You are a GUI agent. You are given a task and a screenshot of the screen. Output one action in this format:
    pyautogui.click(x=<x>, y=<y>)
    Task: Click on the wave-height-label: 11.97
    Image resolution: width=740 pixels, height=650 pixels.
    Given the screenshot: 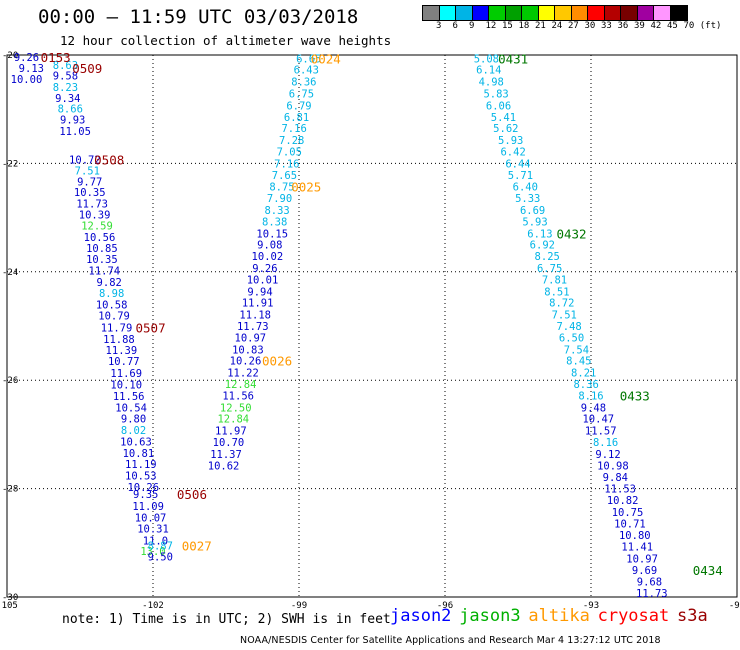 What is the action you would take?
    pyautogui.click(x=231, y=432)
    